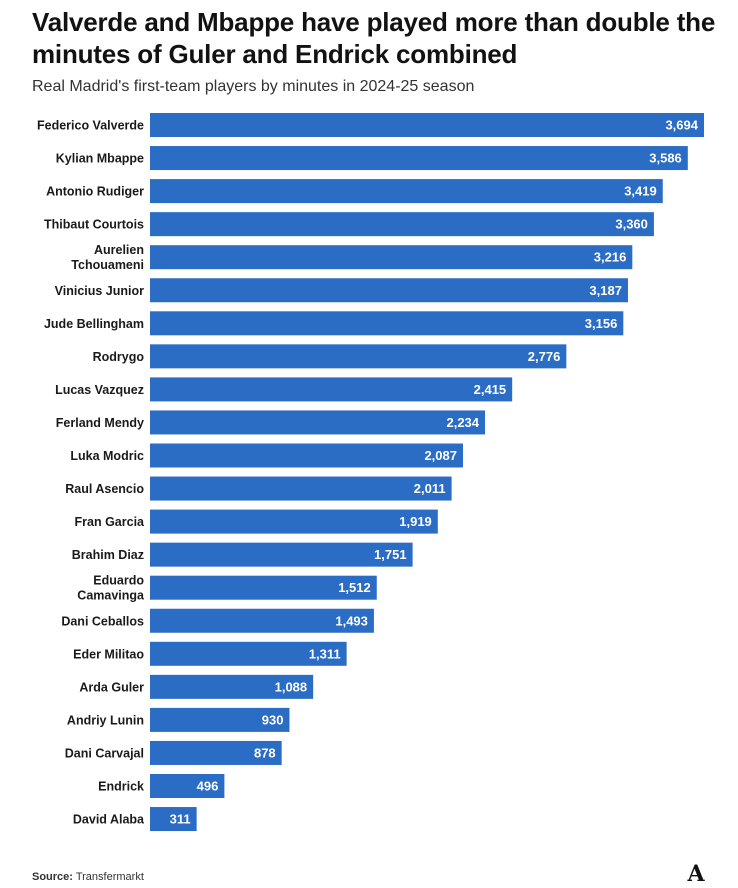 The image size is (738, 888). What do you see at coordinates (217, 620) in the screenshot?
I see `bar-group: Dani Ceballos 1,493` at bounding box center [217, 620].